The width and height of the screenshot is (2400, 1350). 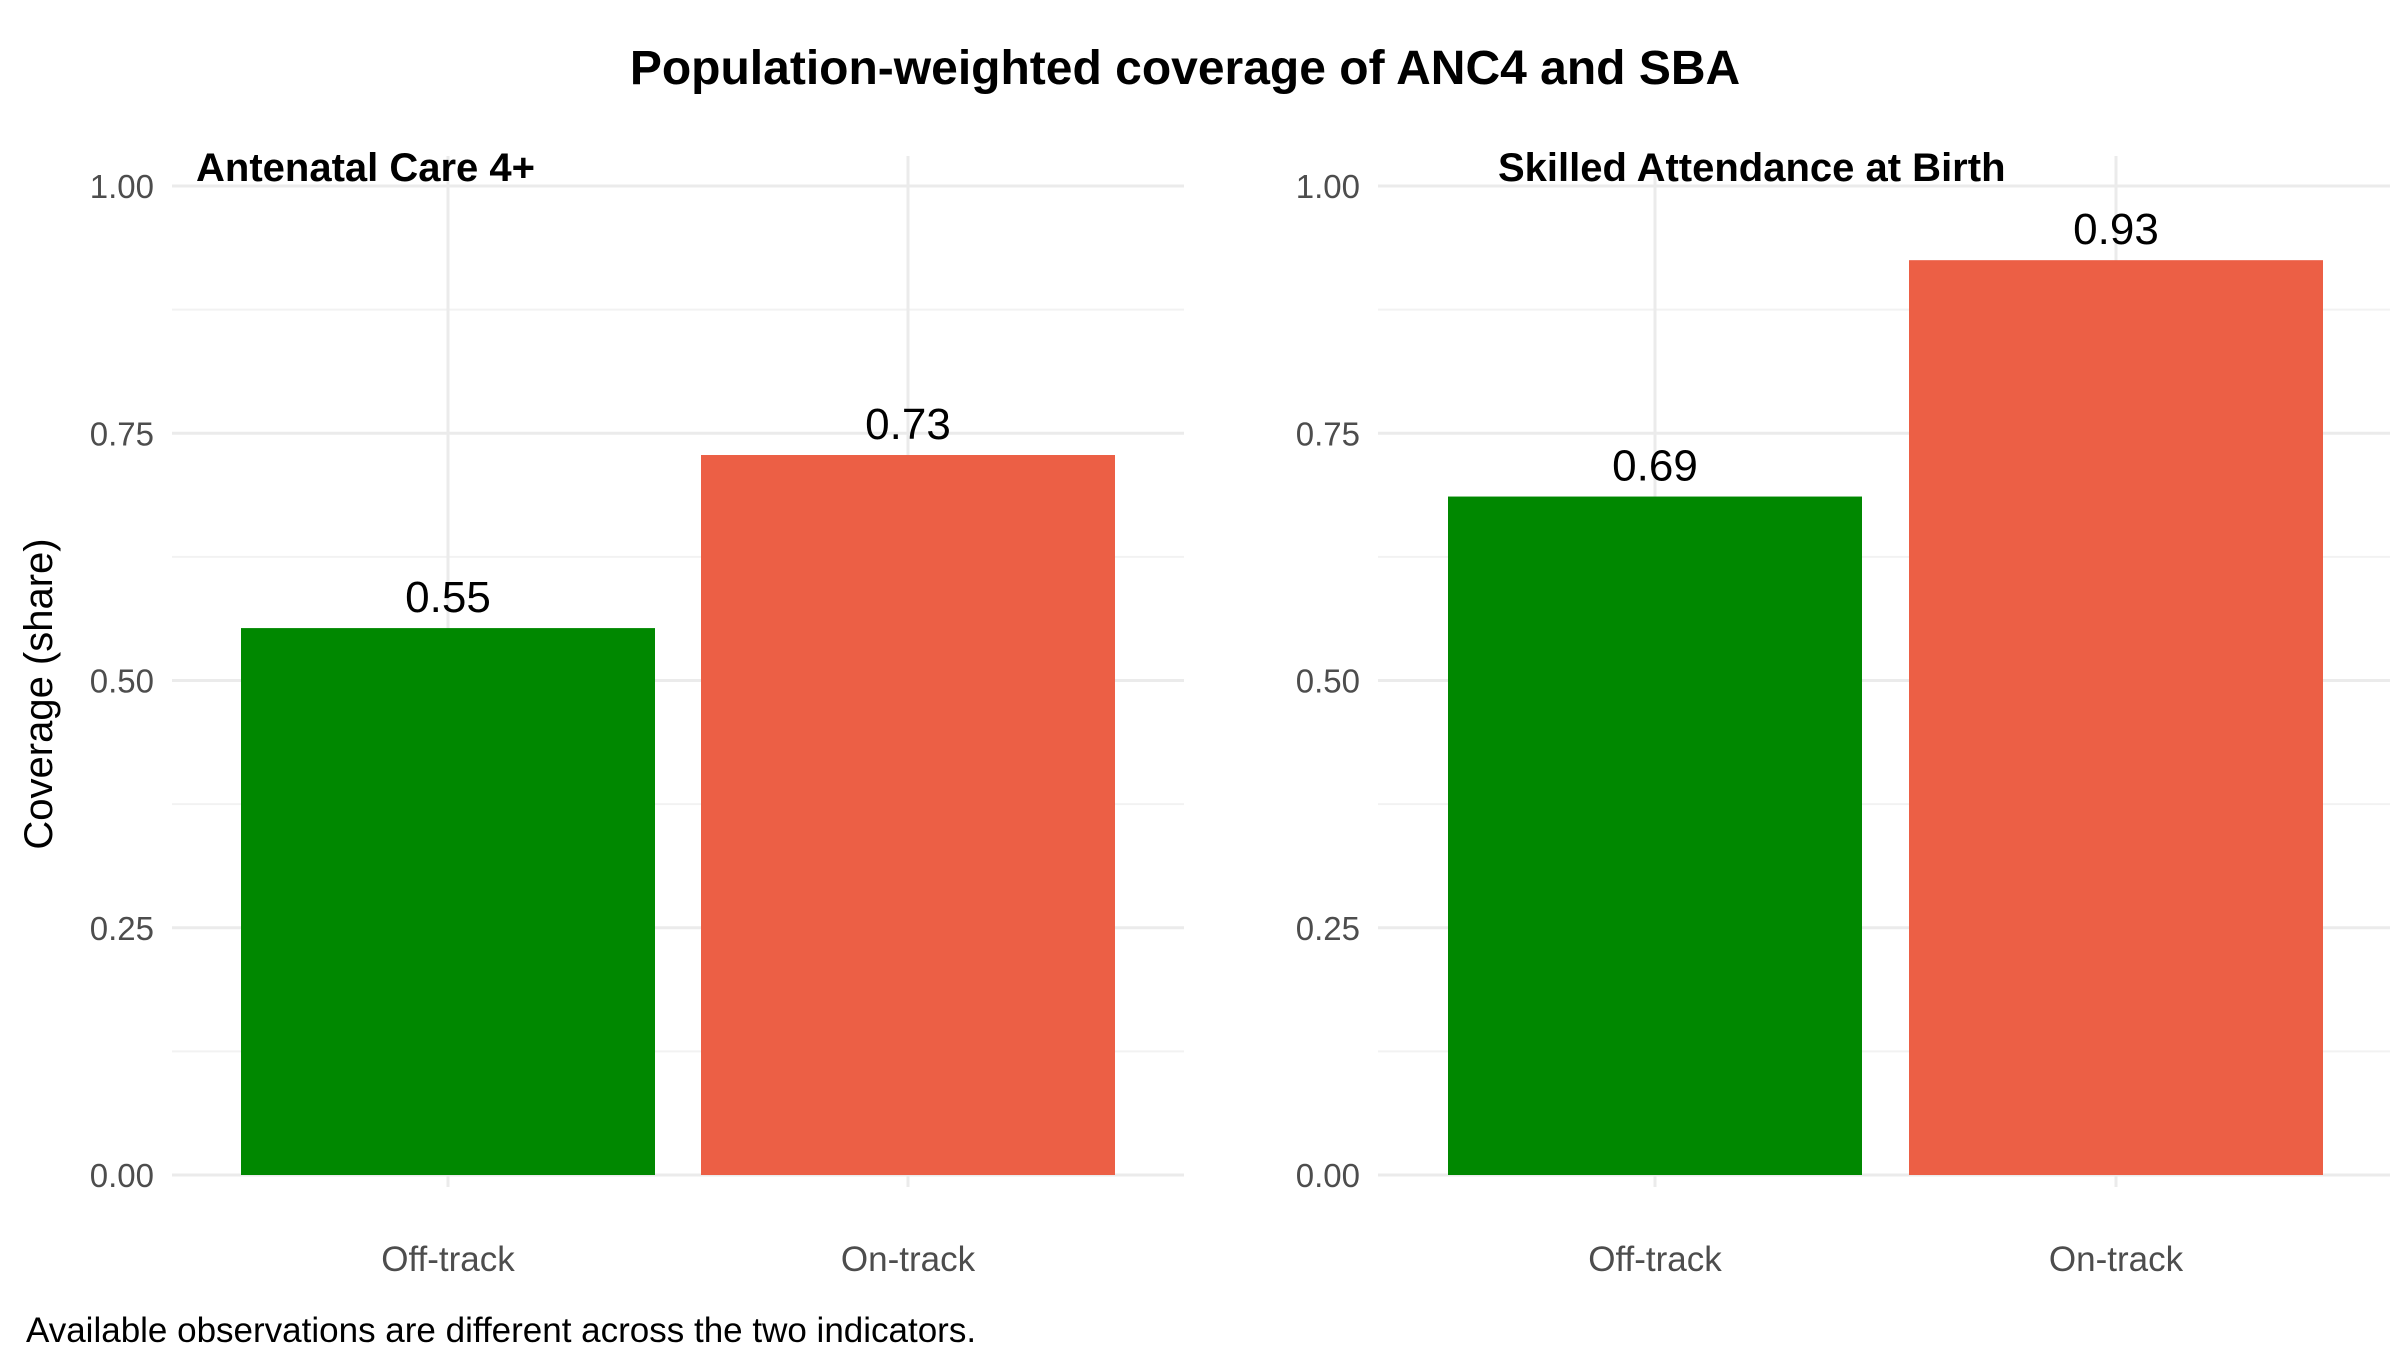 I want to click on bar-value-label: 0.55, so click(x=448, y=597).